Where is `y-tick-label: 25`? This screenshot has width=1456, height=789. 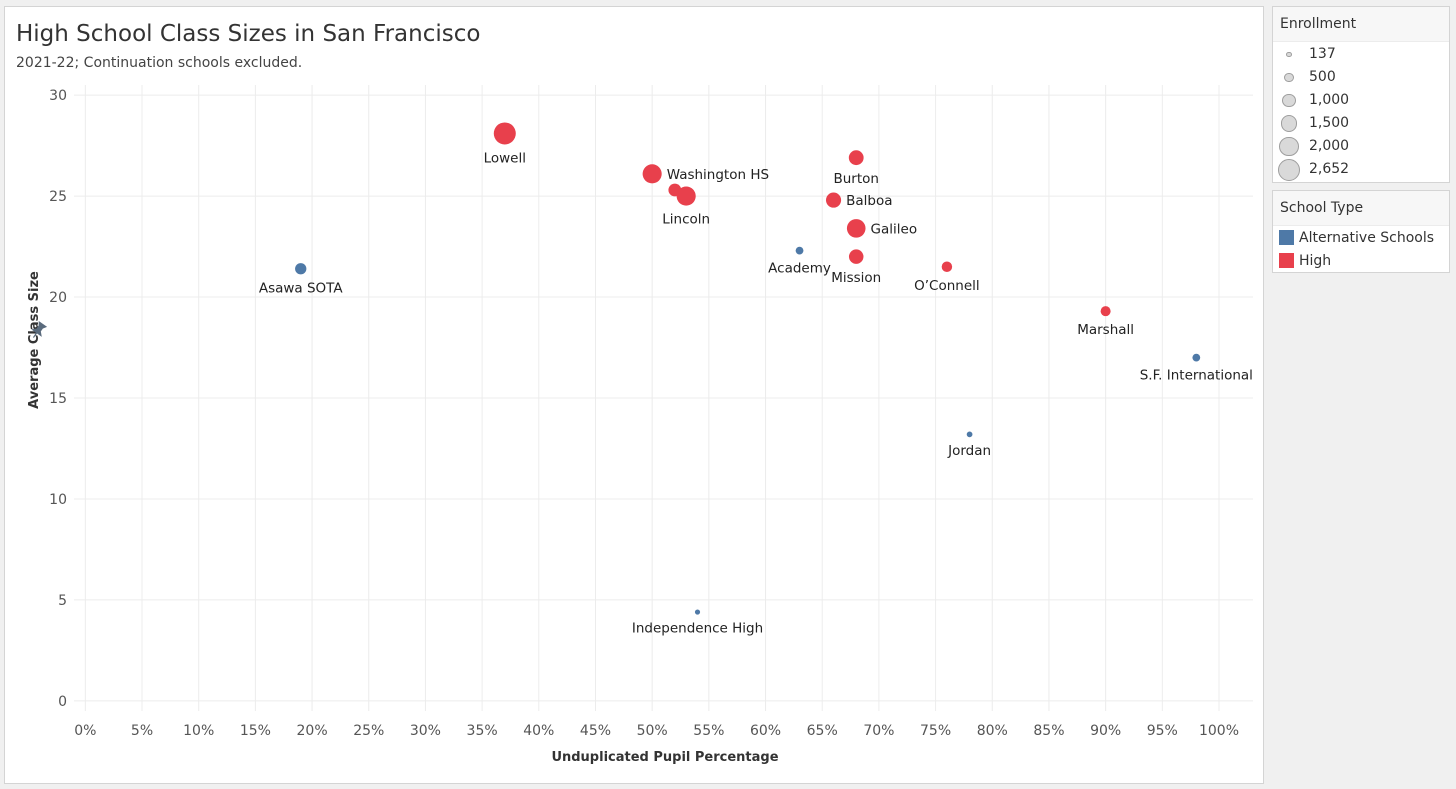
y-tick-label: 25 is located at coordinates (58, 197).